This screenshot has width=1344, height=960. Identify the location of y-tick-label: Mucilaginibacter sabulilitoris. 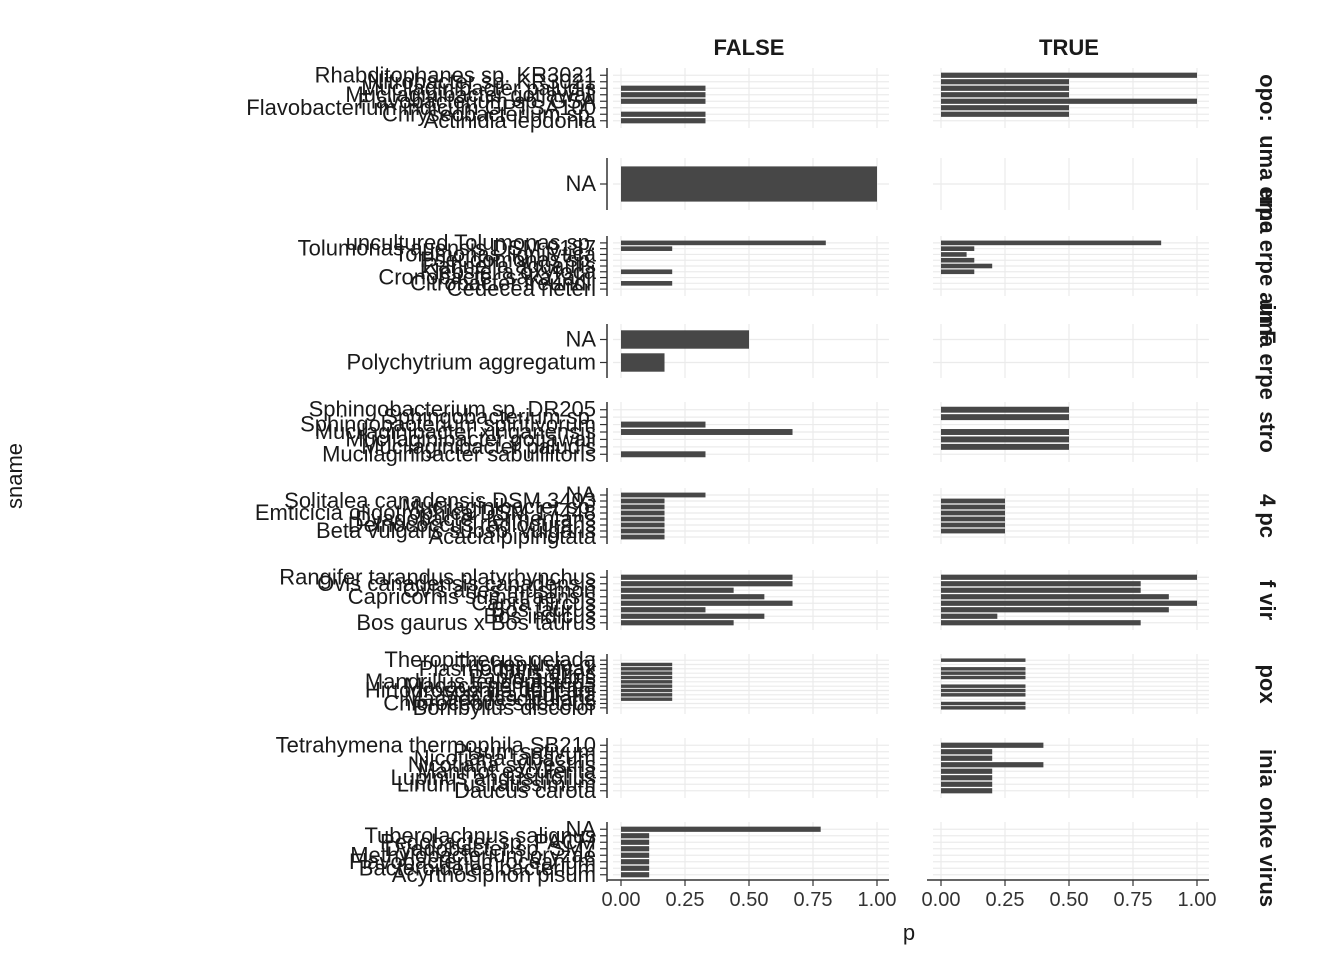
(459, 453).